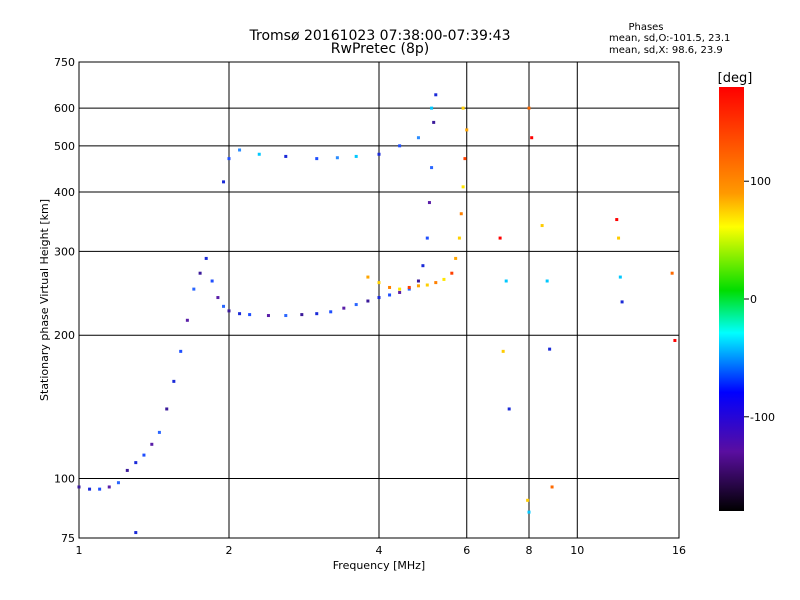 This screenshot has height=600, width=800. I want to click on x-tick-label: 8, so click(529, 550).